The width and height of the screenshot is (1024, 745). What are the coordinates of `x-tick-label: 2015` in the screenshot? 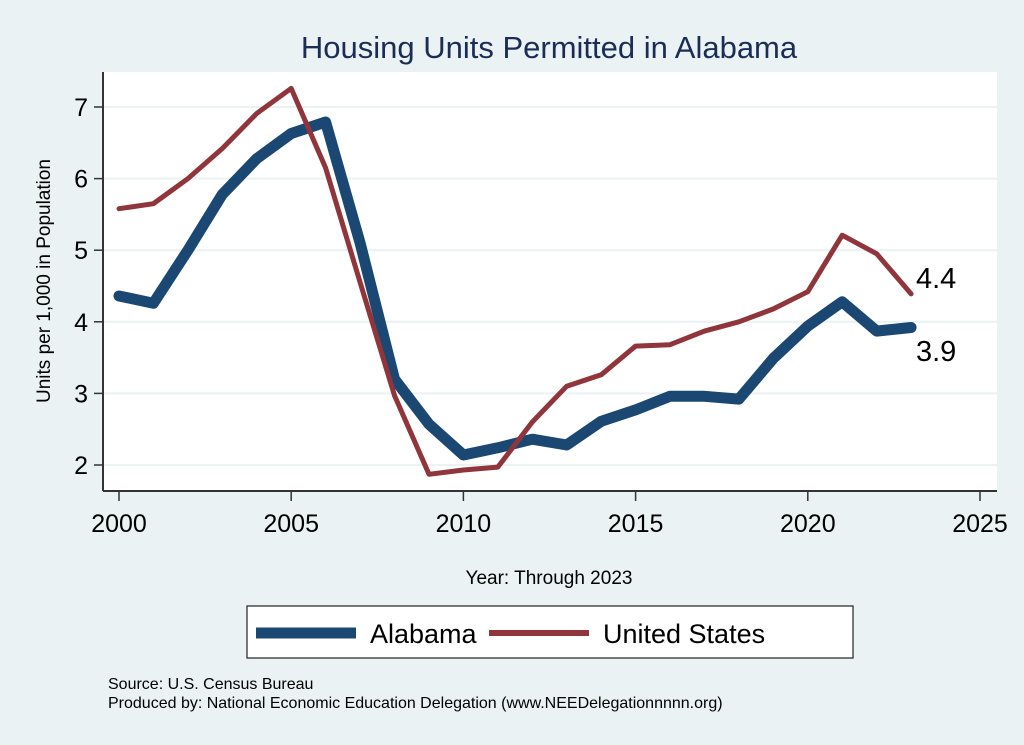 It's located at (636, 524).